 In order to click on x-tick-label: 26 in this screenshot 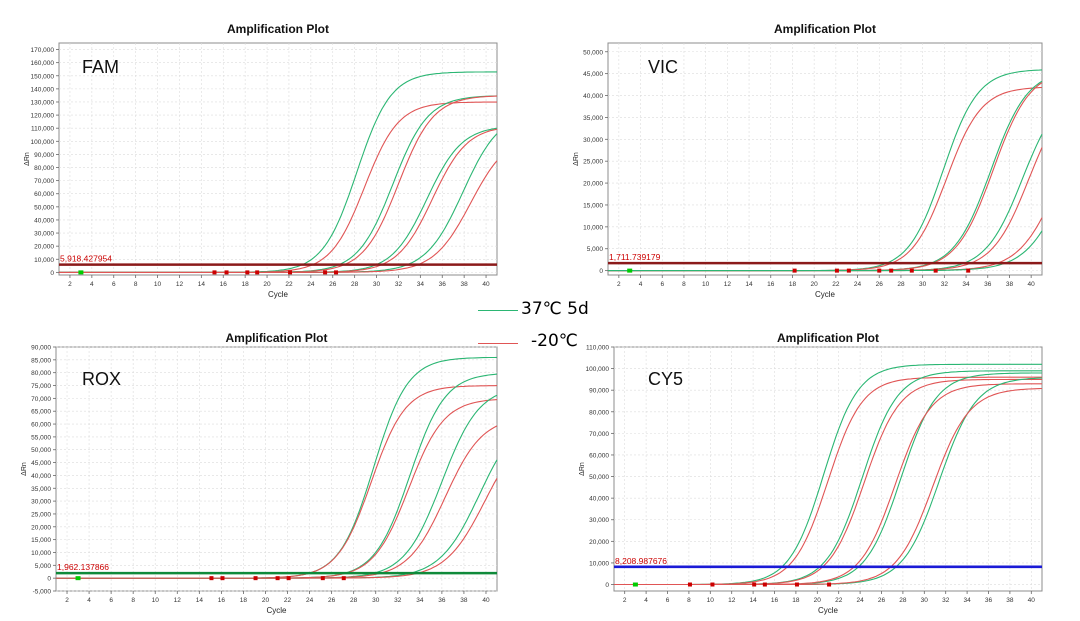, I will do `click(332, 600)`.